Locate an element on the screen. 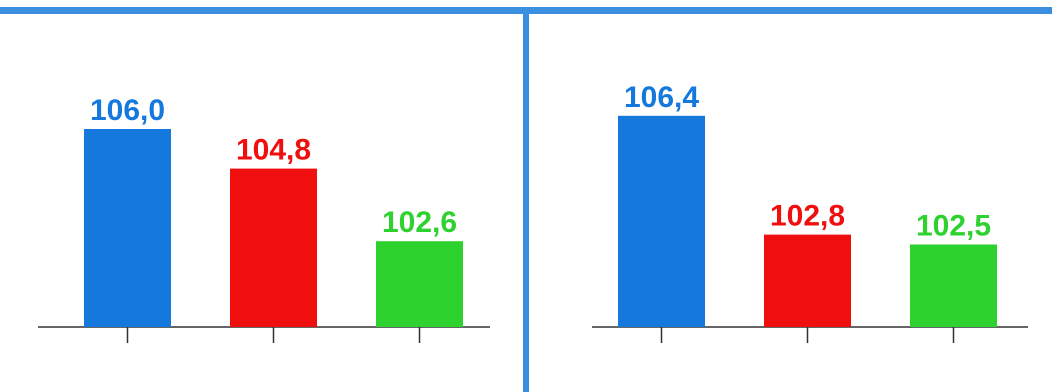 This screenshot has width=1052, height=392. data-label-3: 102,5 is located at coordinates (953, 226).